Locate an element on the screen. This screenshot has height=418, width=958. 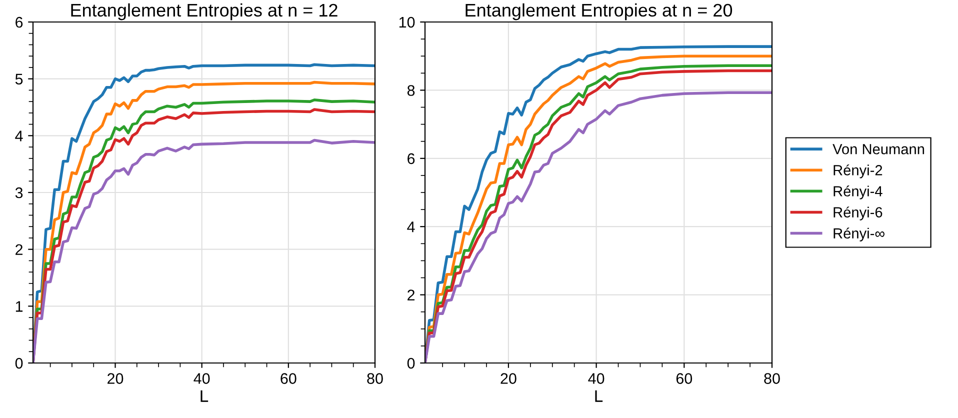
legend-label: Von Neumann is located at coordinates (878, 149).